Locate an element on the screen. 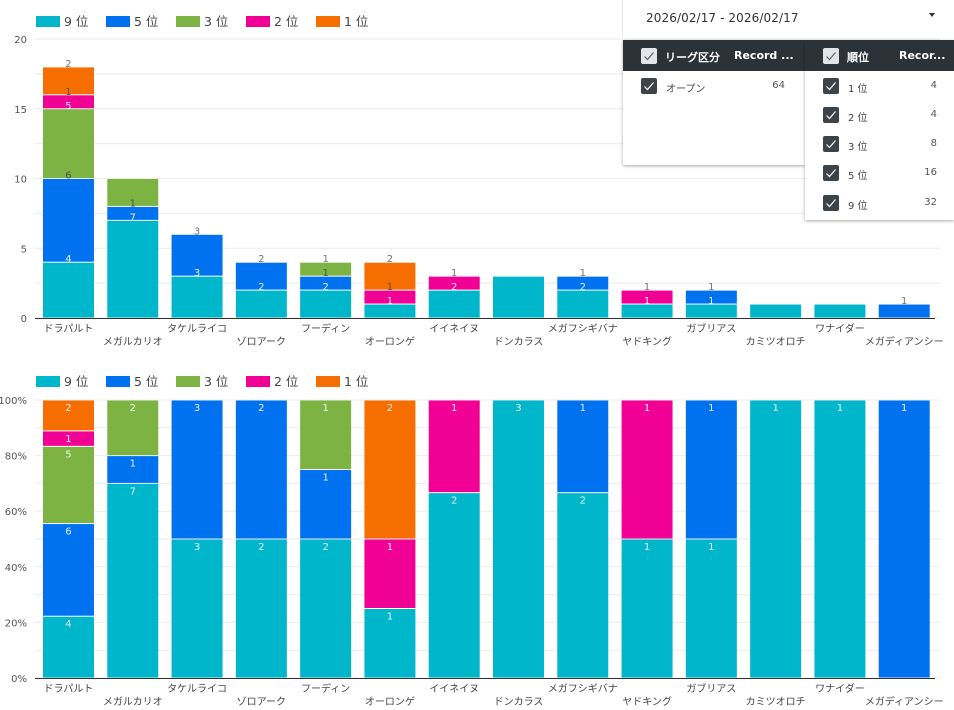  bar-stack: 22 is located at coordinates (261, 286).